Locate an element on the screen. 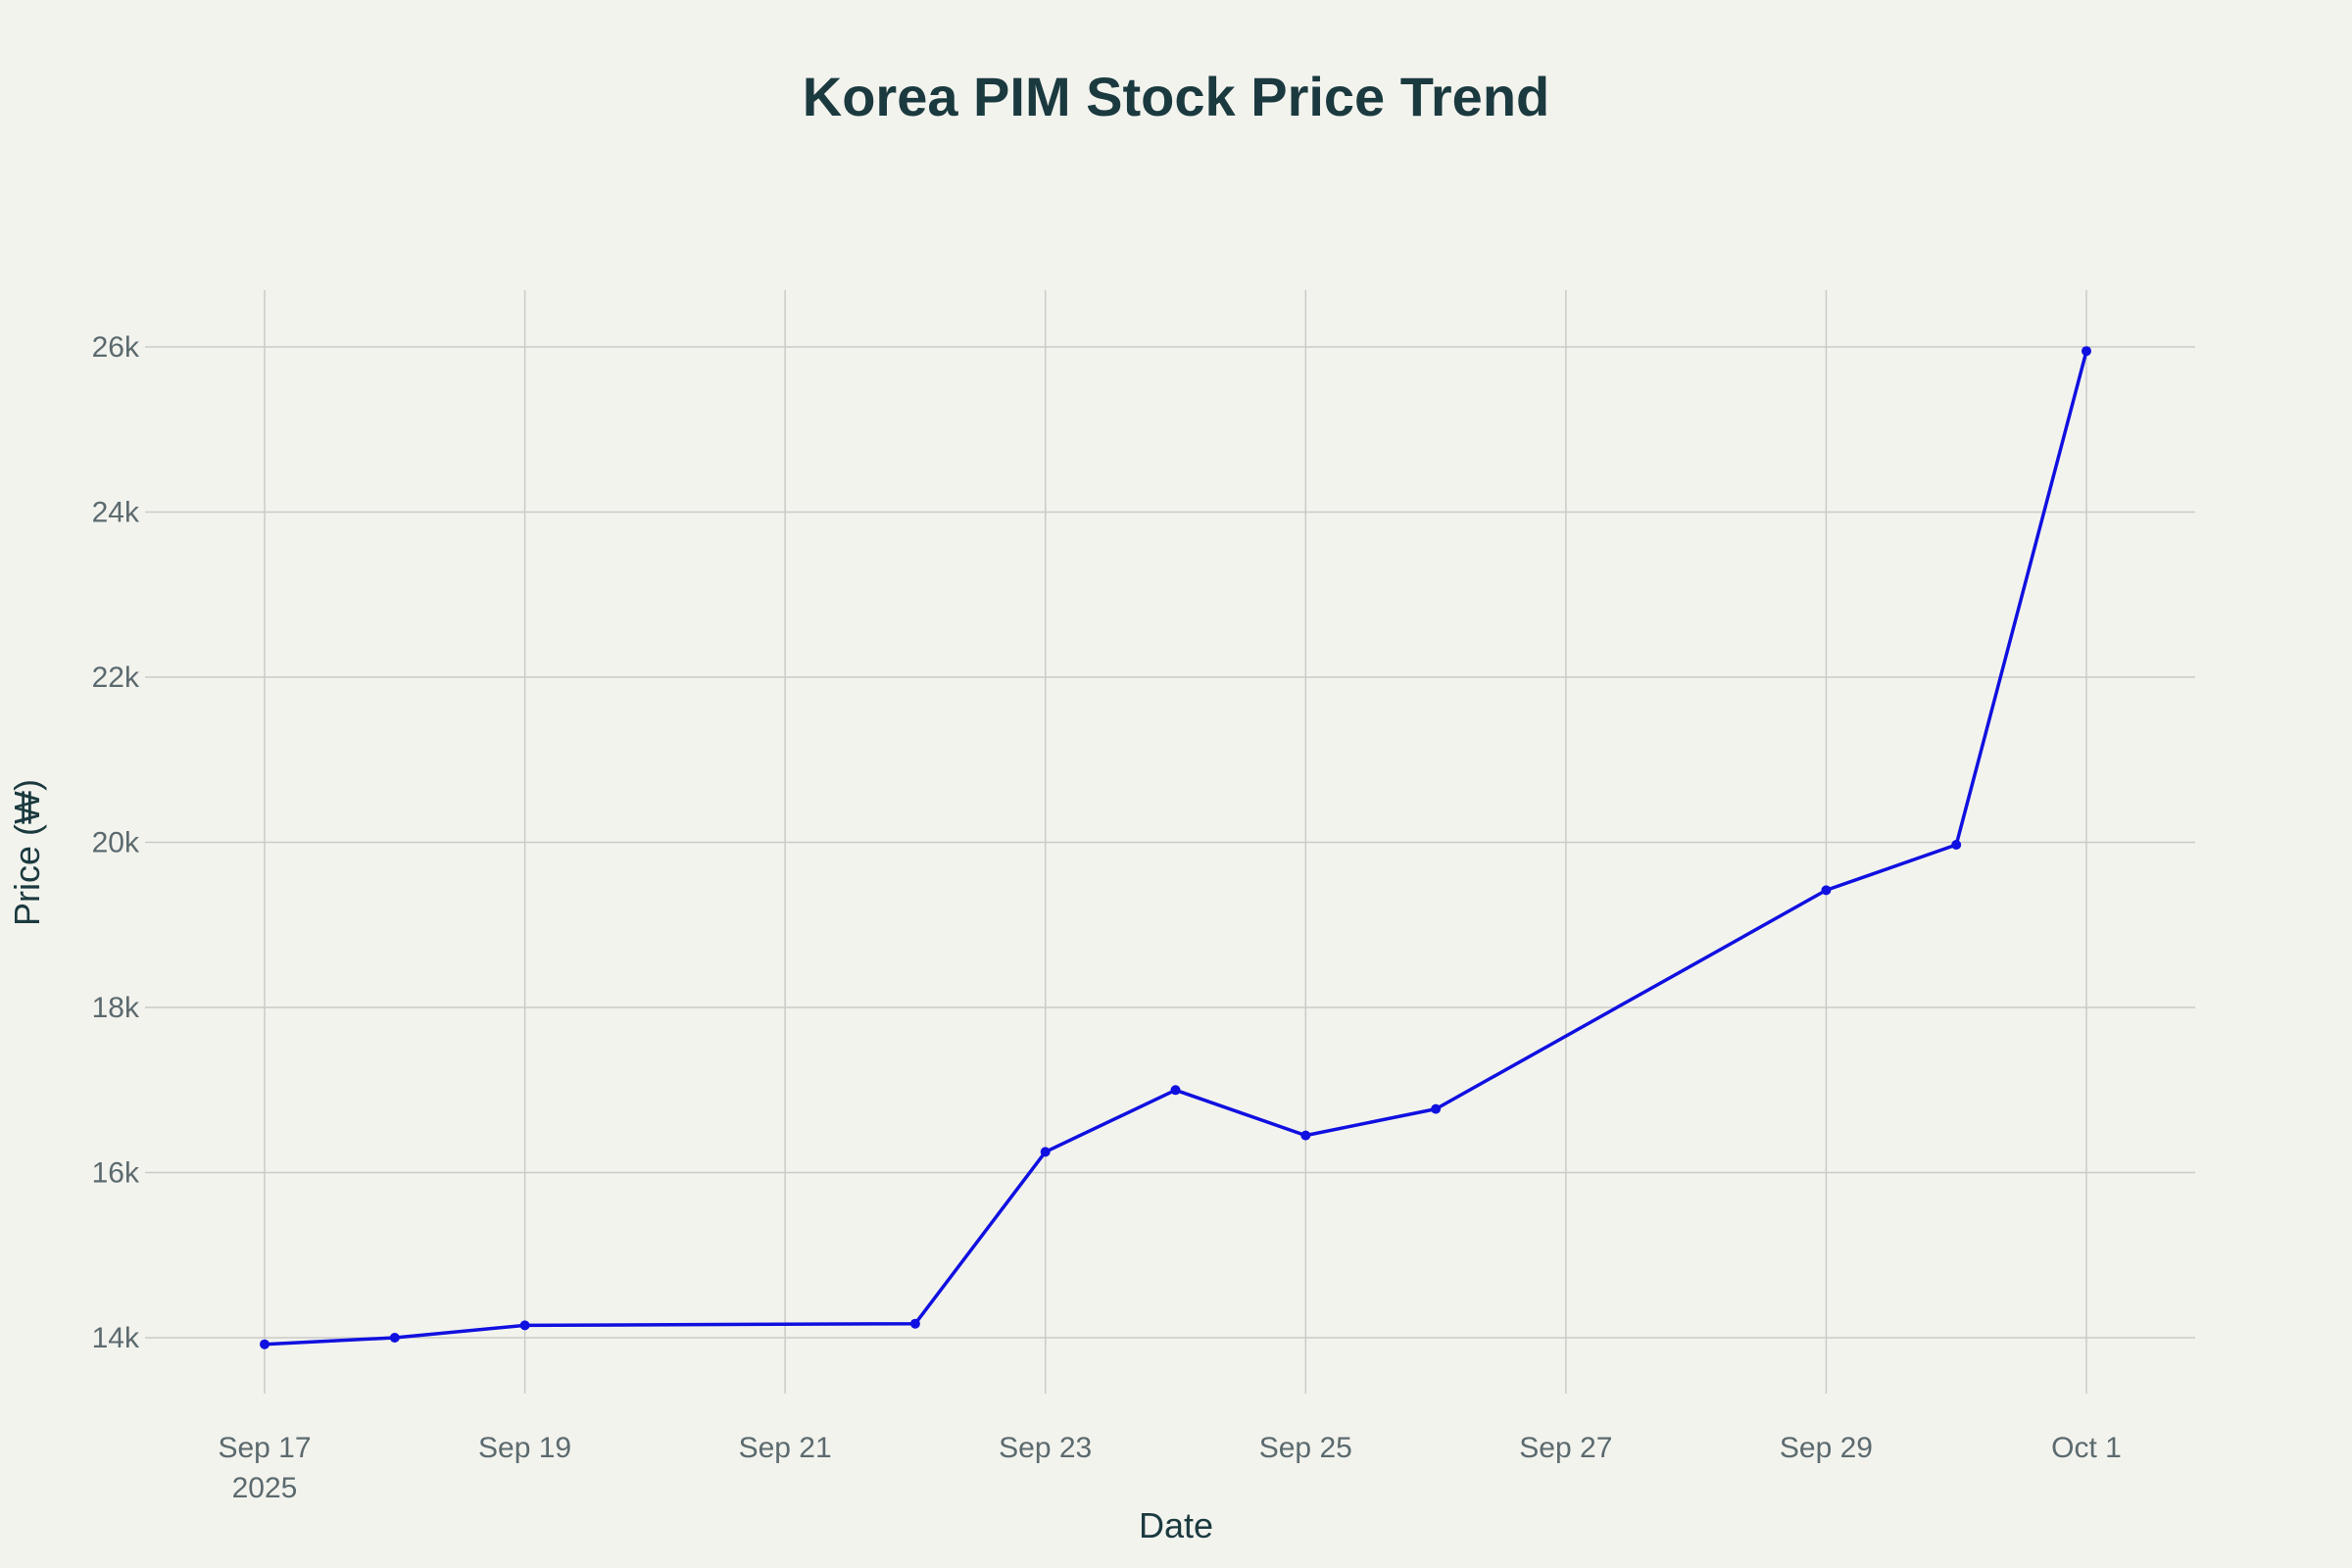 The height and width of the screenshot is (1568, 2352). y-tick-label: 20k is located at coordinates (116, 843).